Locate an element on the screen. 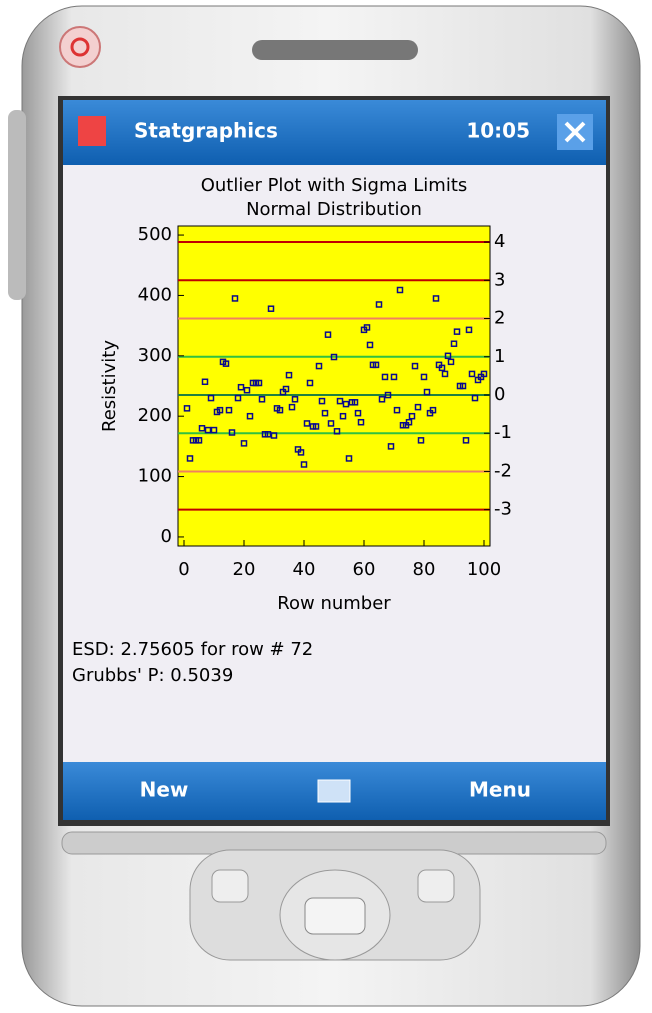 The width and height of the screenshot is (652, 1013). result-text: Grubbs' P: 0.5039 is located at coordinates (152, 675).